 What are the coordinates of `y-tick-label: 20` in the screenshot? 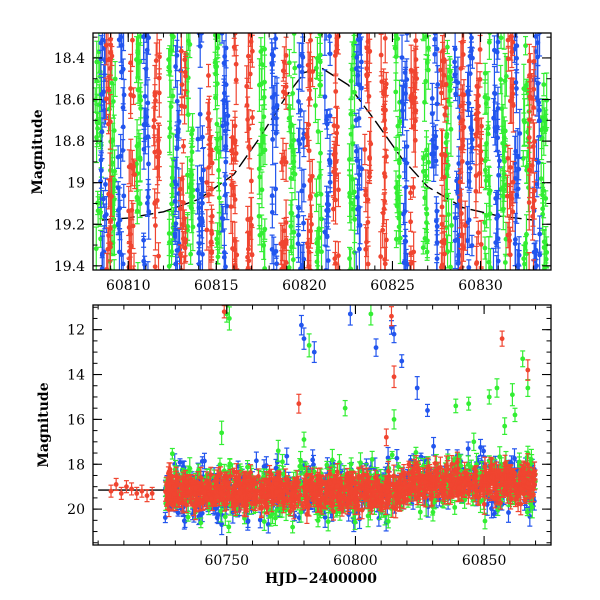 It's located at (76, 510).